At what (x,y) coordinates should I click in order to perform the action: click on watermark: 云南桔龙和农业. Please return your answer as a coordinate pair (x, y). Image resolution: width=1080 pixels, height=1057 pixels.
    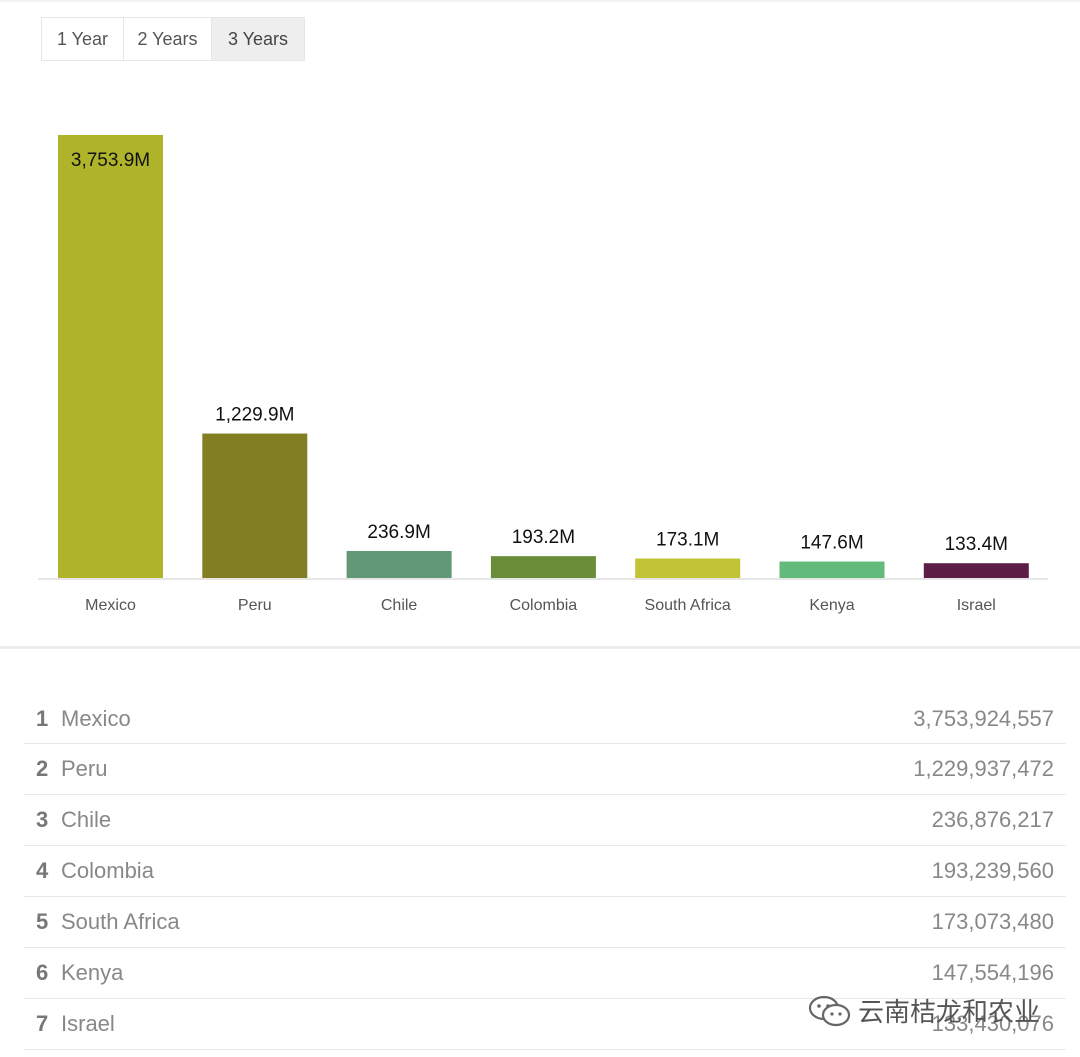
    Looking at the image, I should click on (924, 1010).